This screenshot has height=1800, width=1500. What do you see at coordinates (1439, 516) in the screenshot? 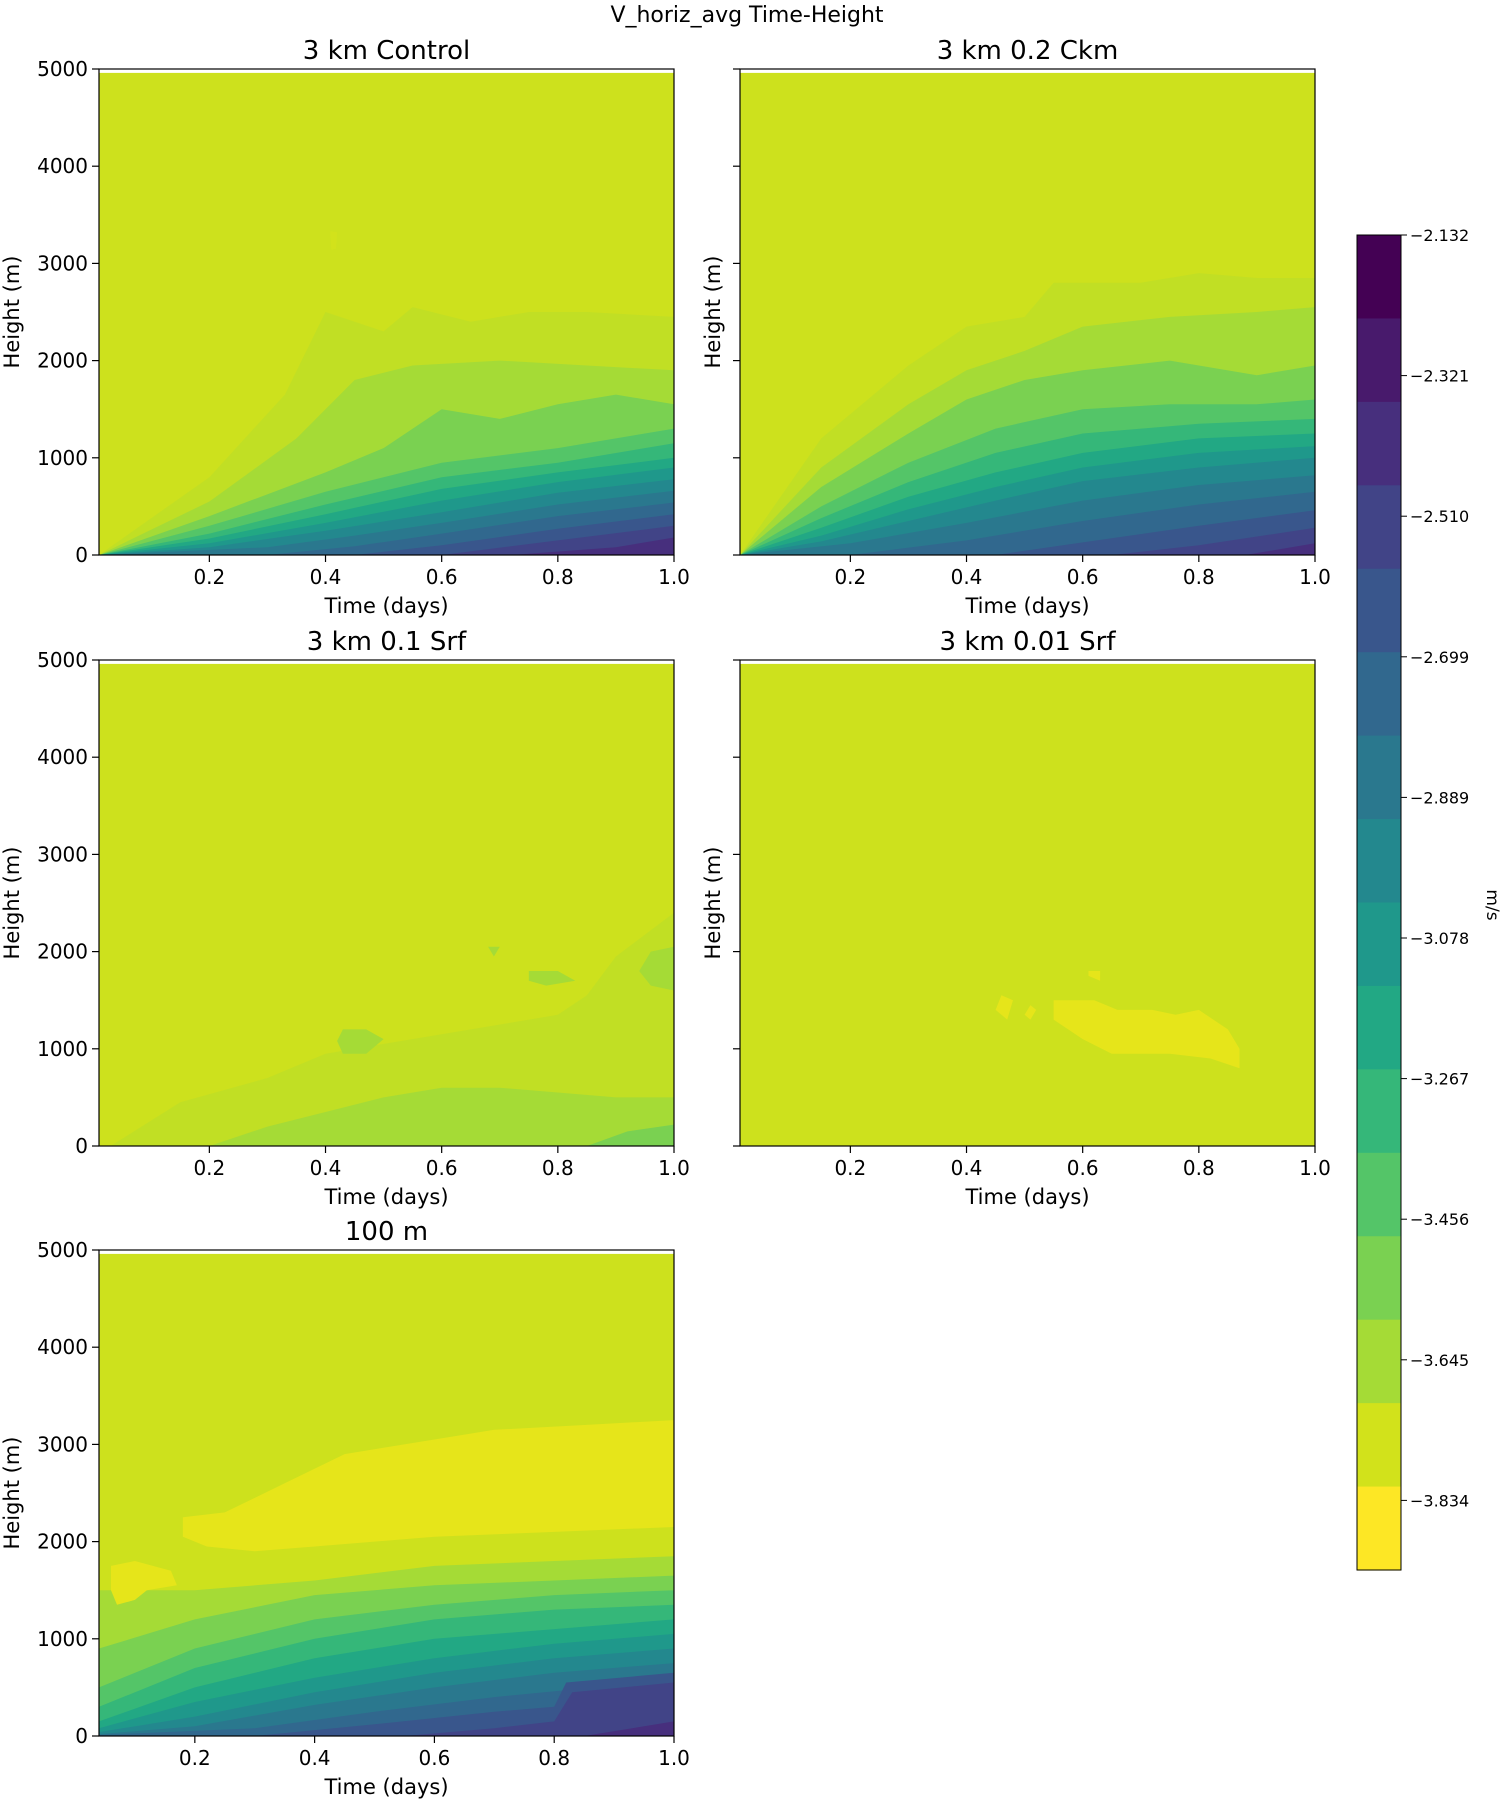
I see `colorbar-tick-label: −2.510` at bounding box center [1439, 516].